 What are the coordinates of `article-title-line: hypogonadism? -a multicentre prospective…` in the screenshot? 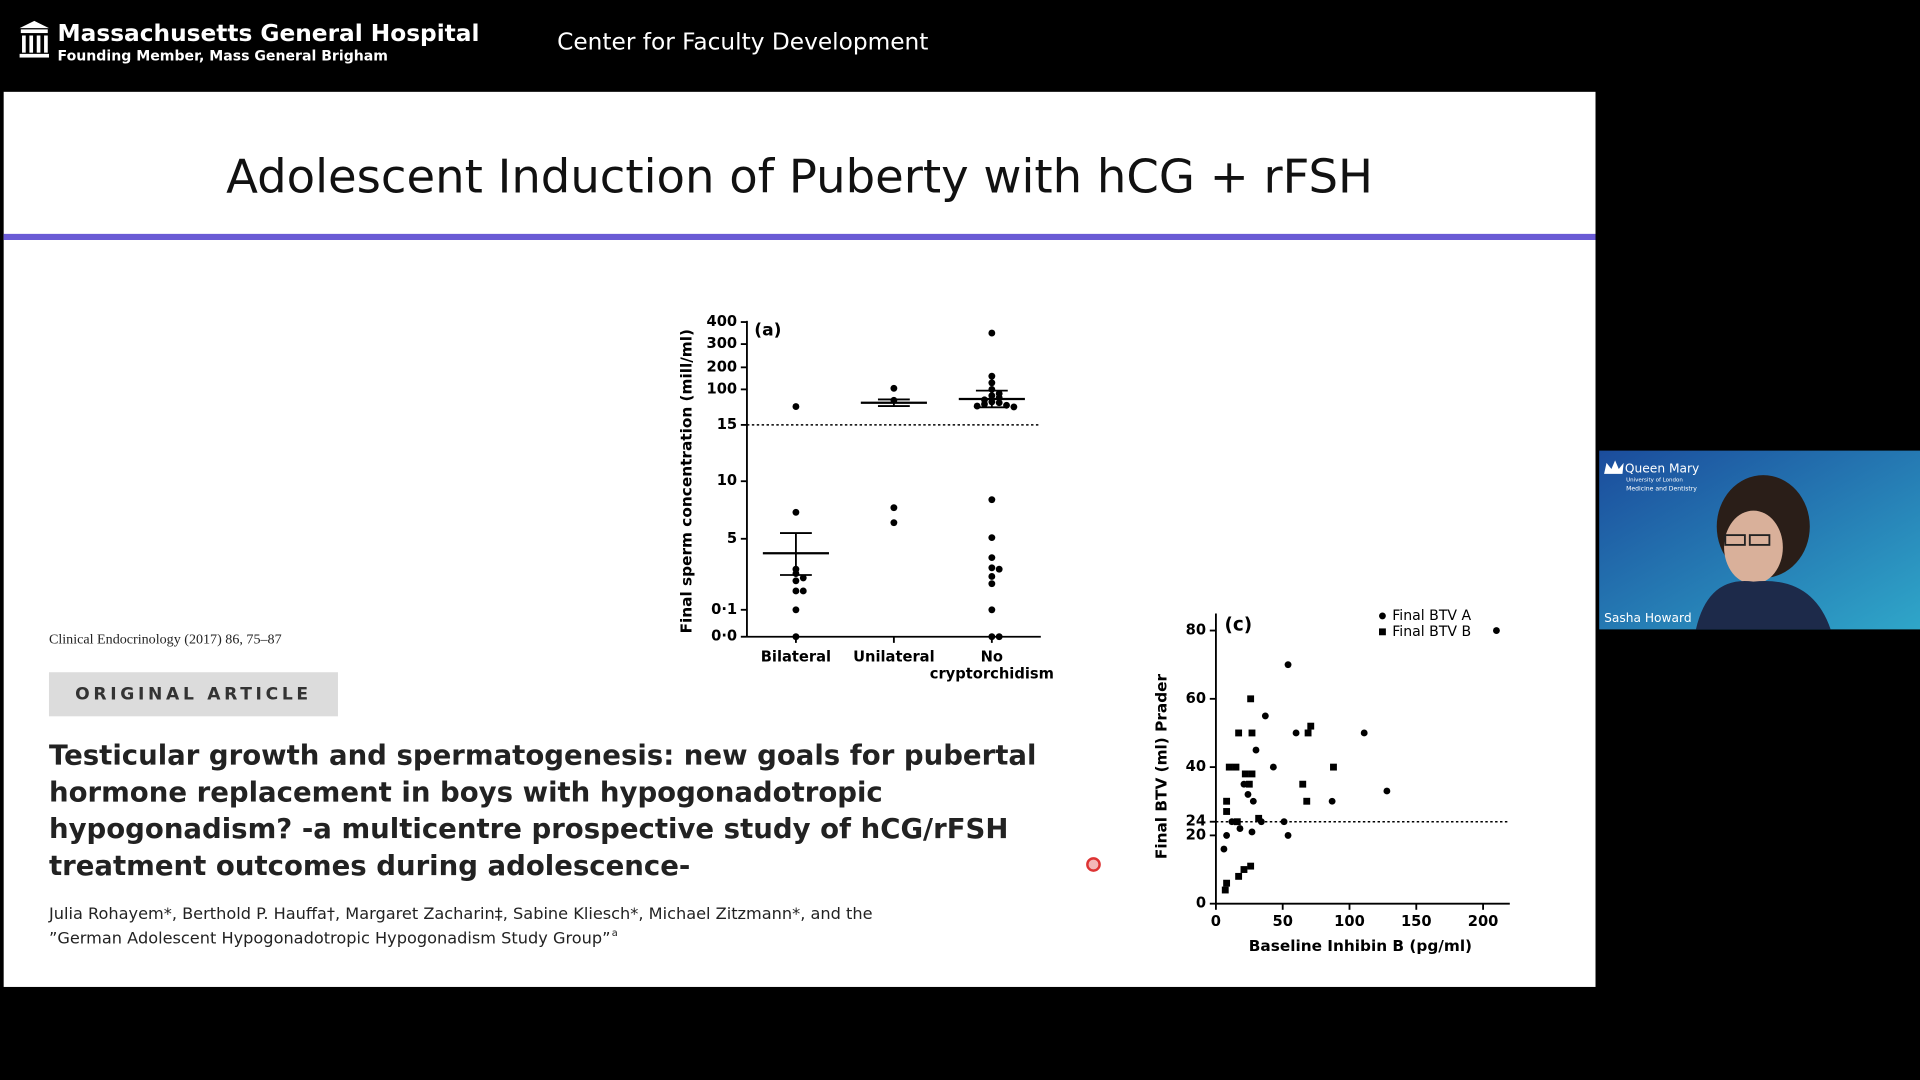 It's located at (528, 829).